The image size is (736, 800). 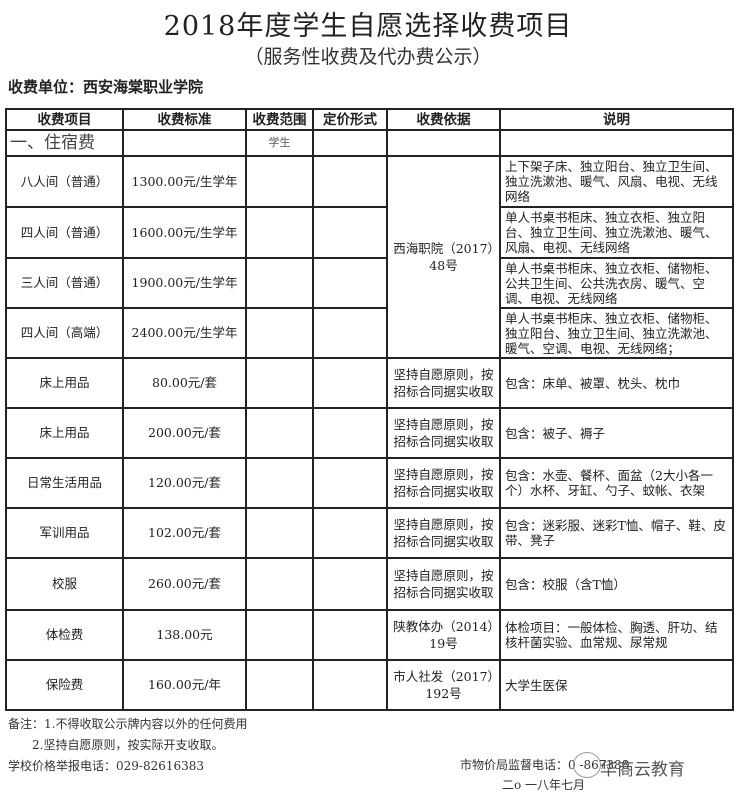 I want to click on item-cell: 日常生活用品, so click(x=64, y=483).